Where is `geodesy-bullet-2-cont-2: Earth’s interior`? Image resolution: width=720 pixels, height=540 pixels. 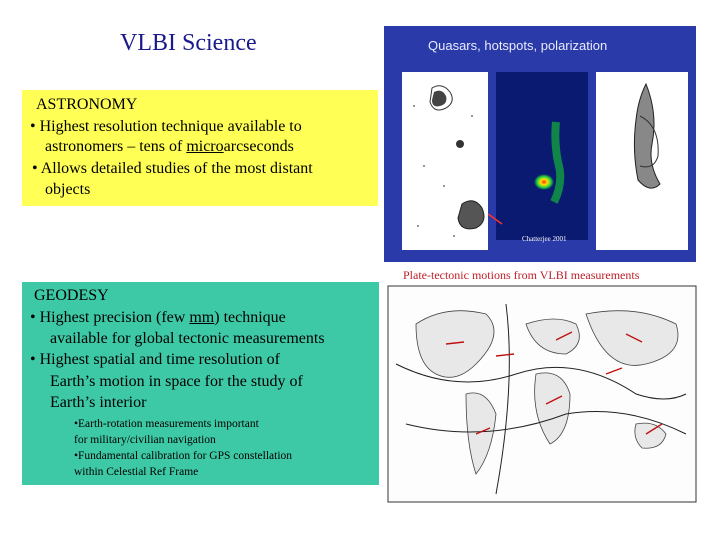
geodesy-bullet-2-cont-2: Earth’s interior is located at coordinates (98, 402).